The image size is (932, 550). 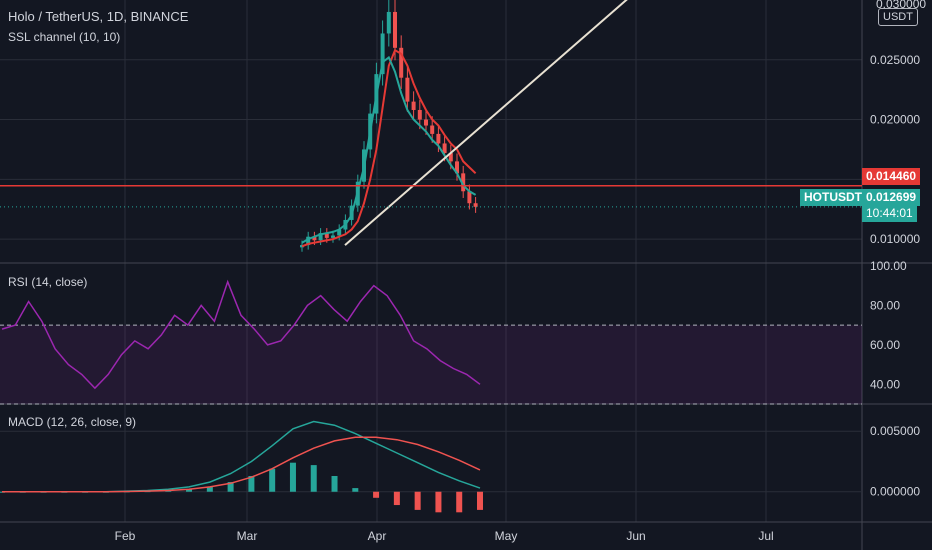 I want to click on last-price-badge: 0.012699, so click(x=891, y=197).